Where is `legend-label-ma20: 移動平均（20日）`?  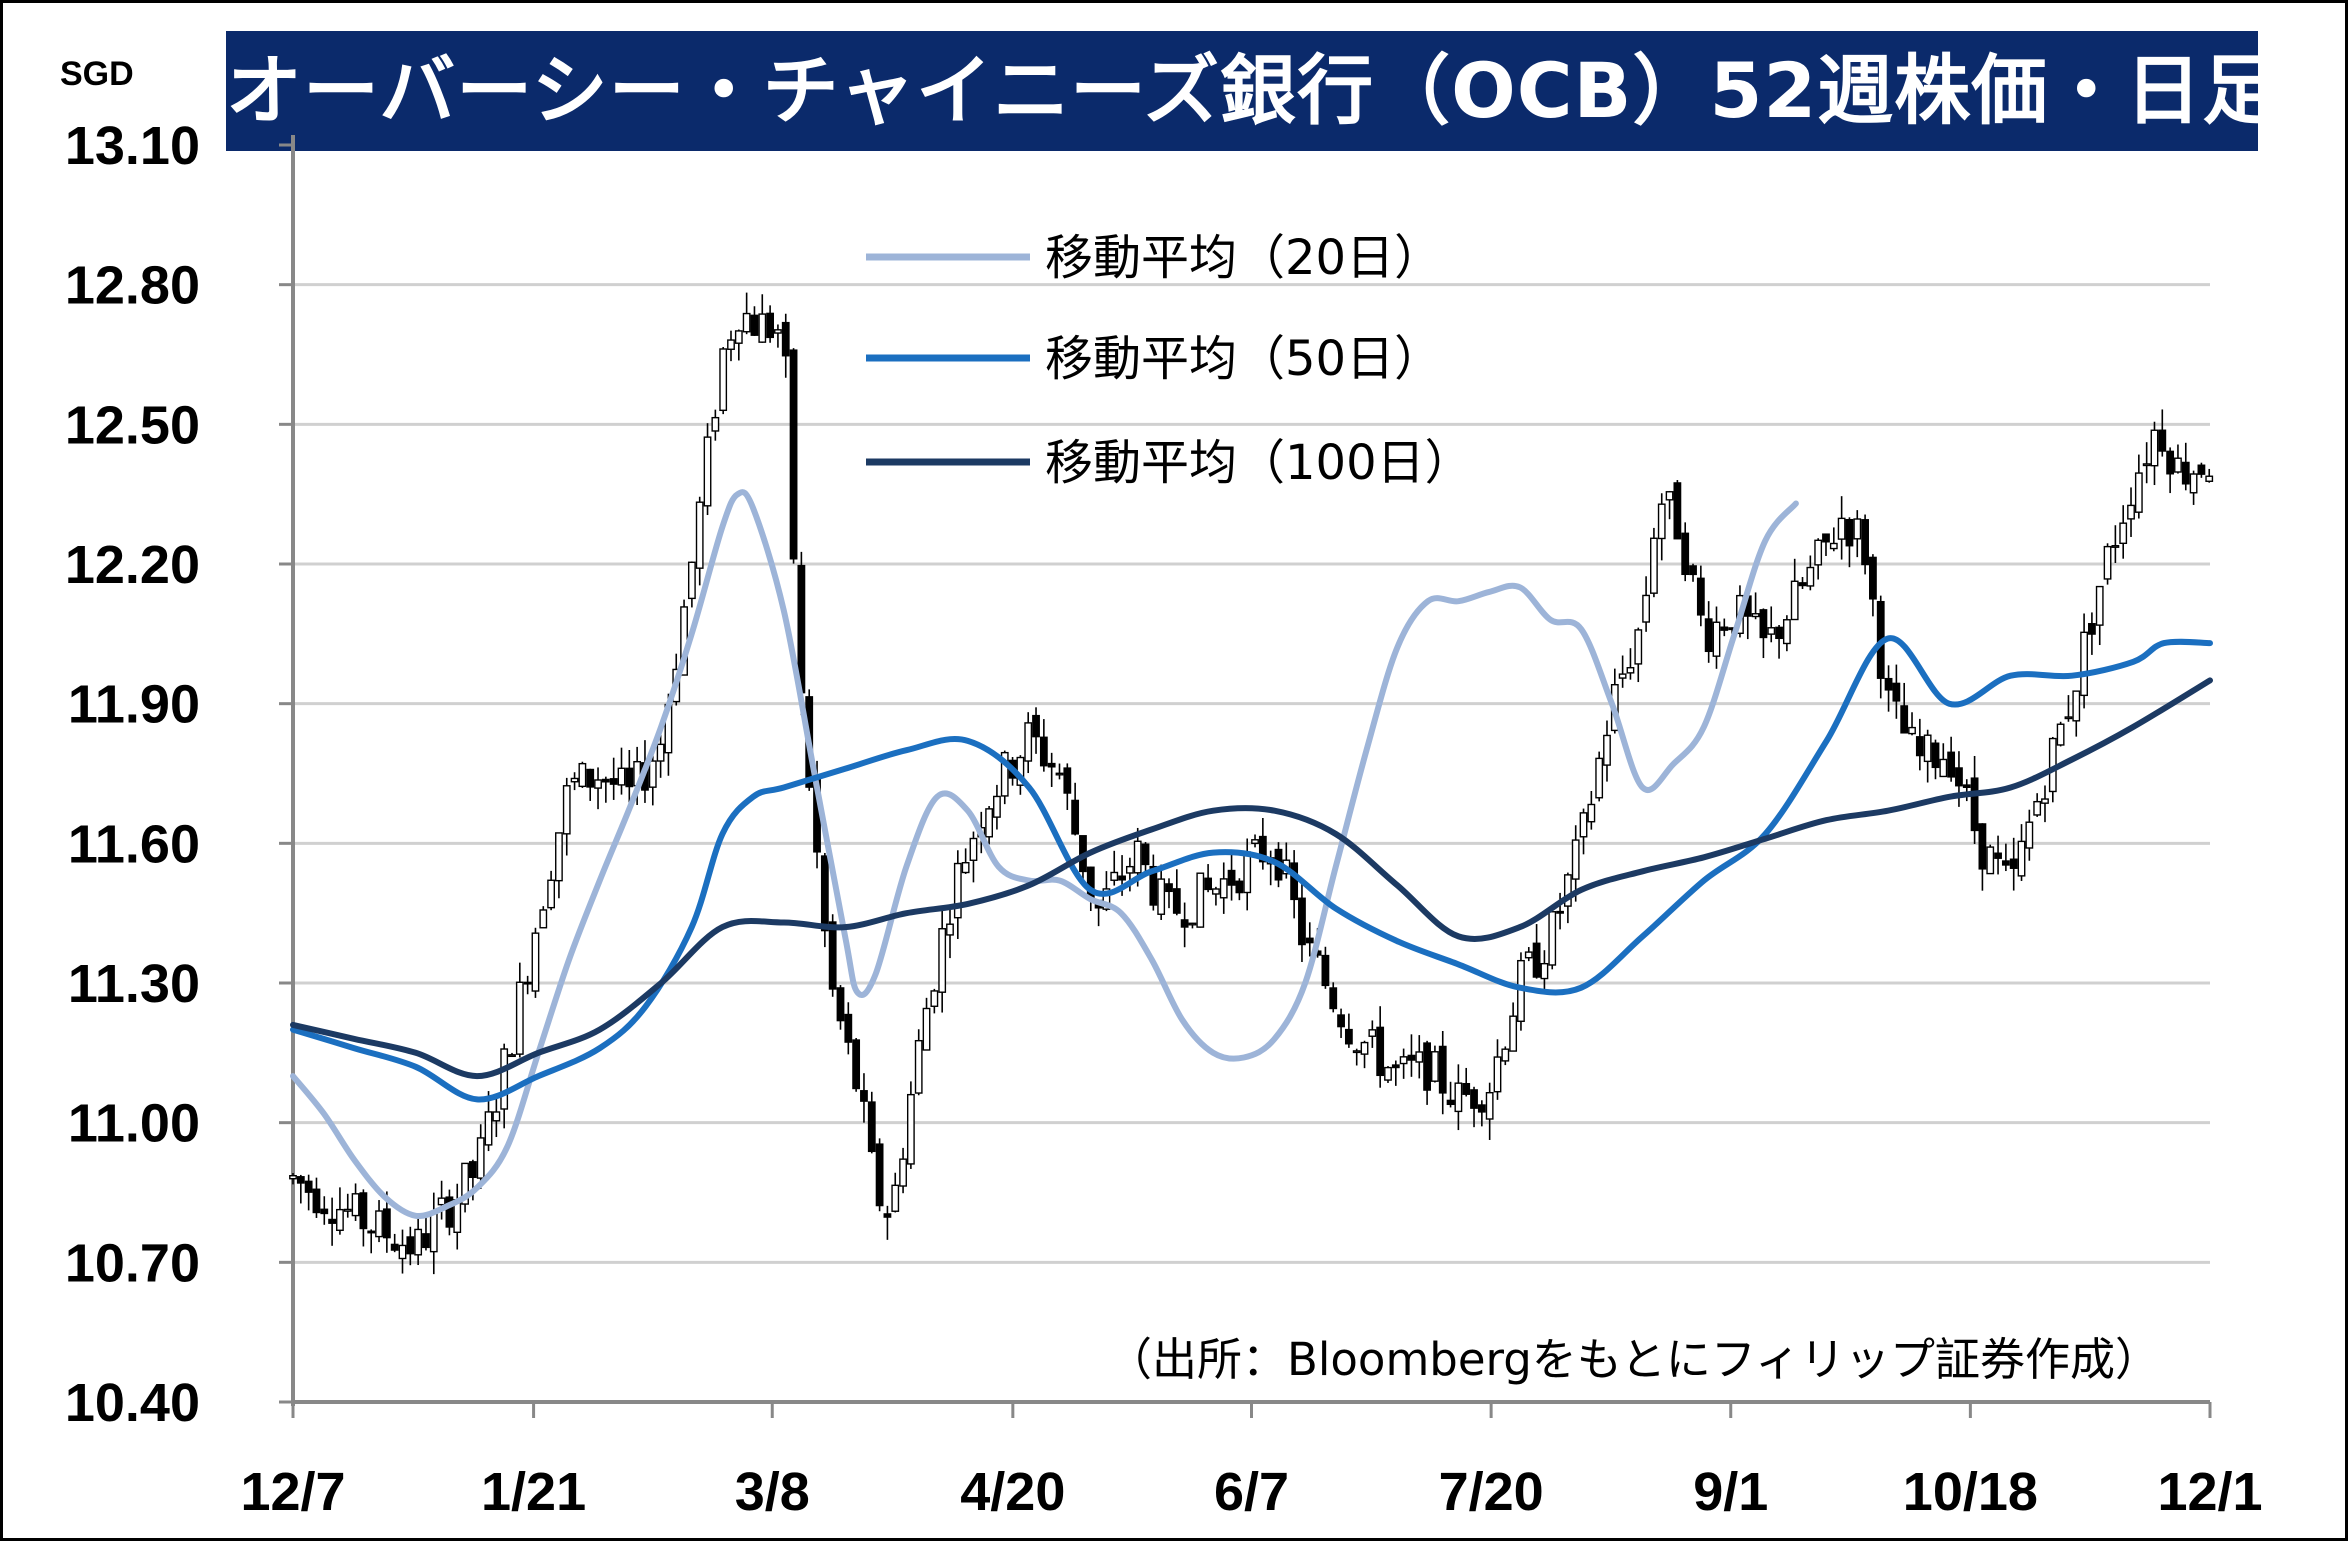
legend-label-ma20: 移動平均（20日） is located at coordinates (1243, 258).